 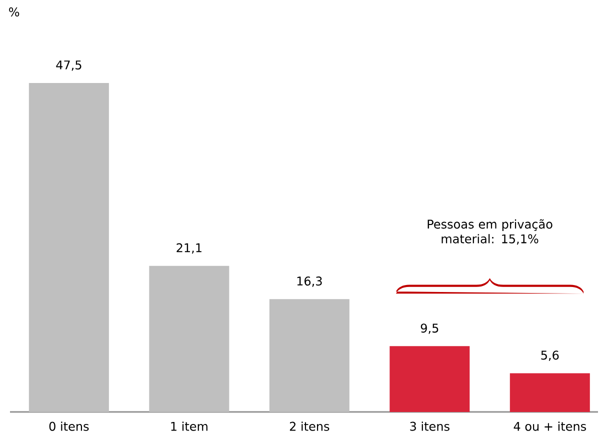 I want to click on data-label: 47,5, so click(x=69, y=65).